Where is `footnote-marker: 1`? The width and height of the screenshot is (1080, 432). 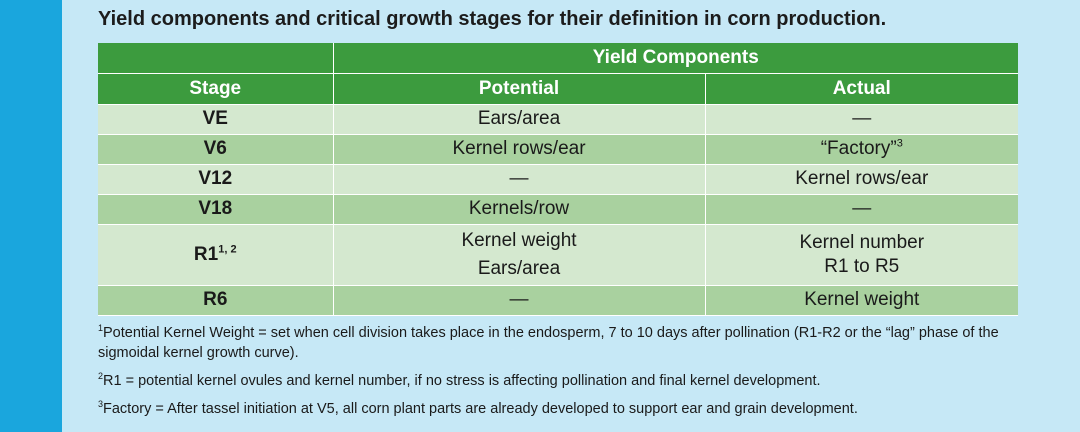 footnote-marker: 1 is located at coordinates (101, 328).